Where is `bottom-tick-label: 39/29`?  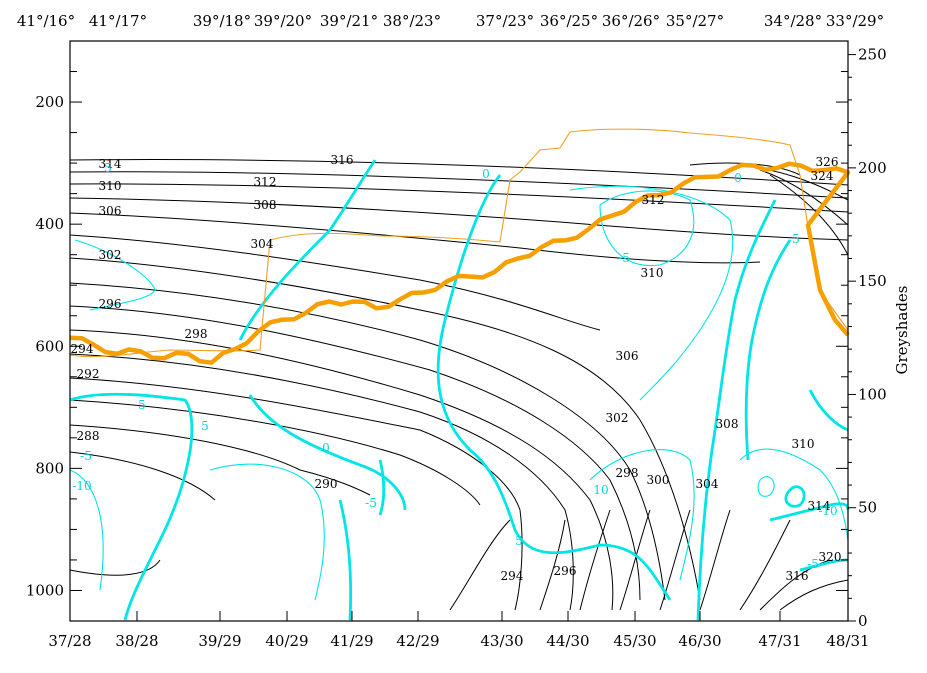
bottom-tick-label: 39/29 is located at coordinates (219, 641).